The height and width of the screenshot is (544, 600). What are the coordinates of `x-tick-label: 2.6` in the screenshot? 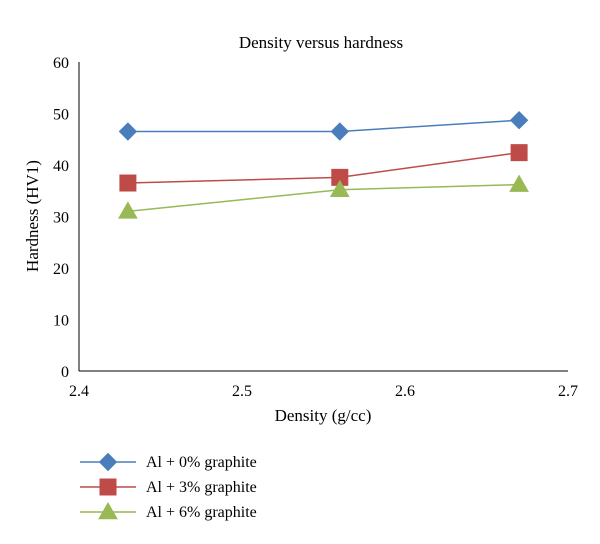 It's located at (405, 391).